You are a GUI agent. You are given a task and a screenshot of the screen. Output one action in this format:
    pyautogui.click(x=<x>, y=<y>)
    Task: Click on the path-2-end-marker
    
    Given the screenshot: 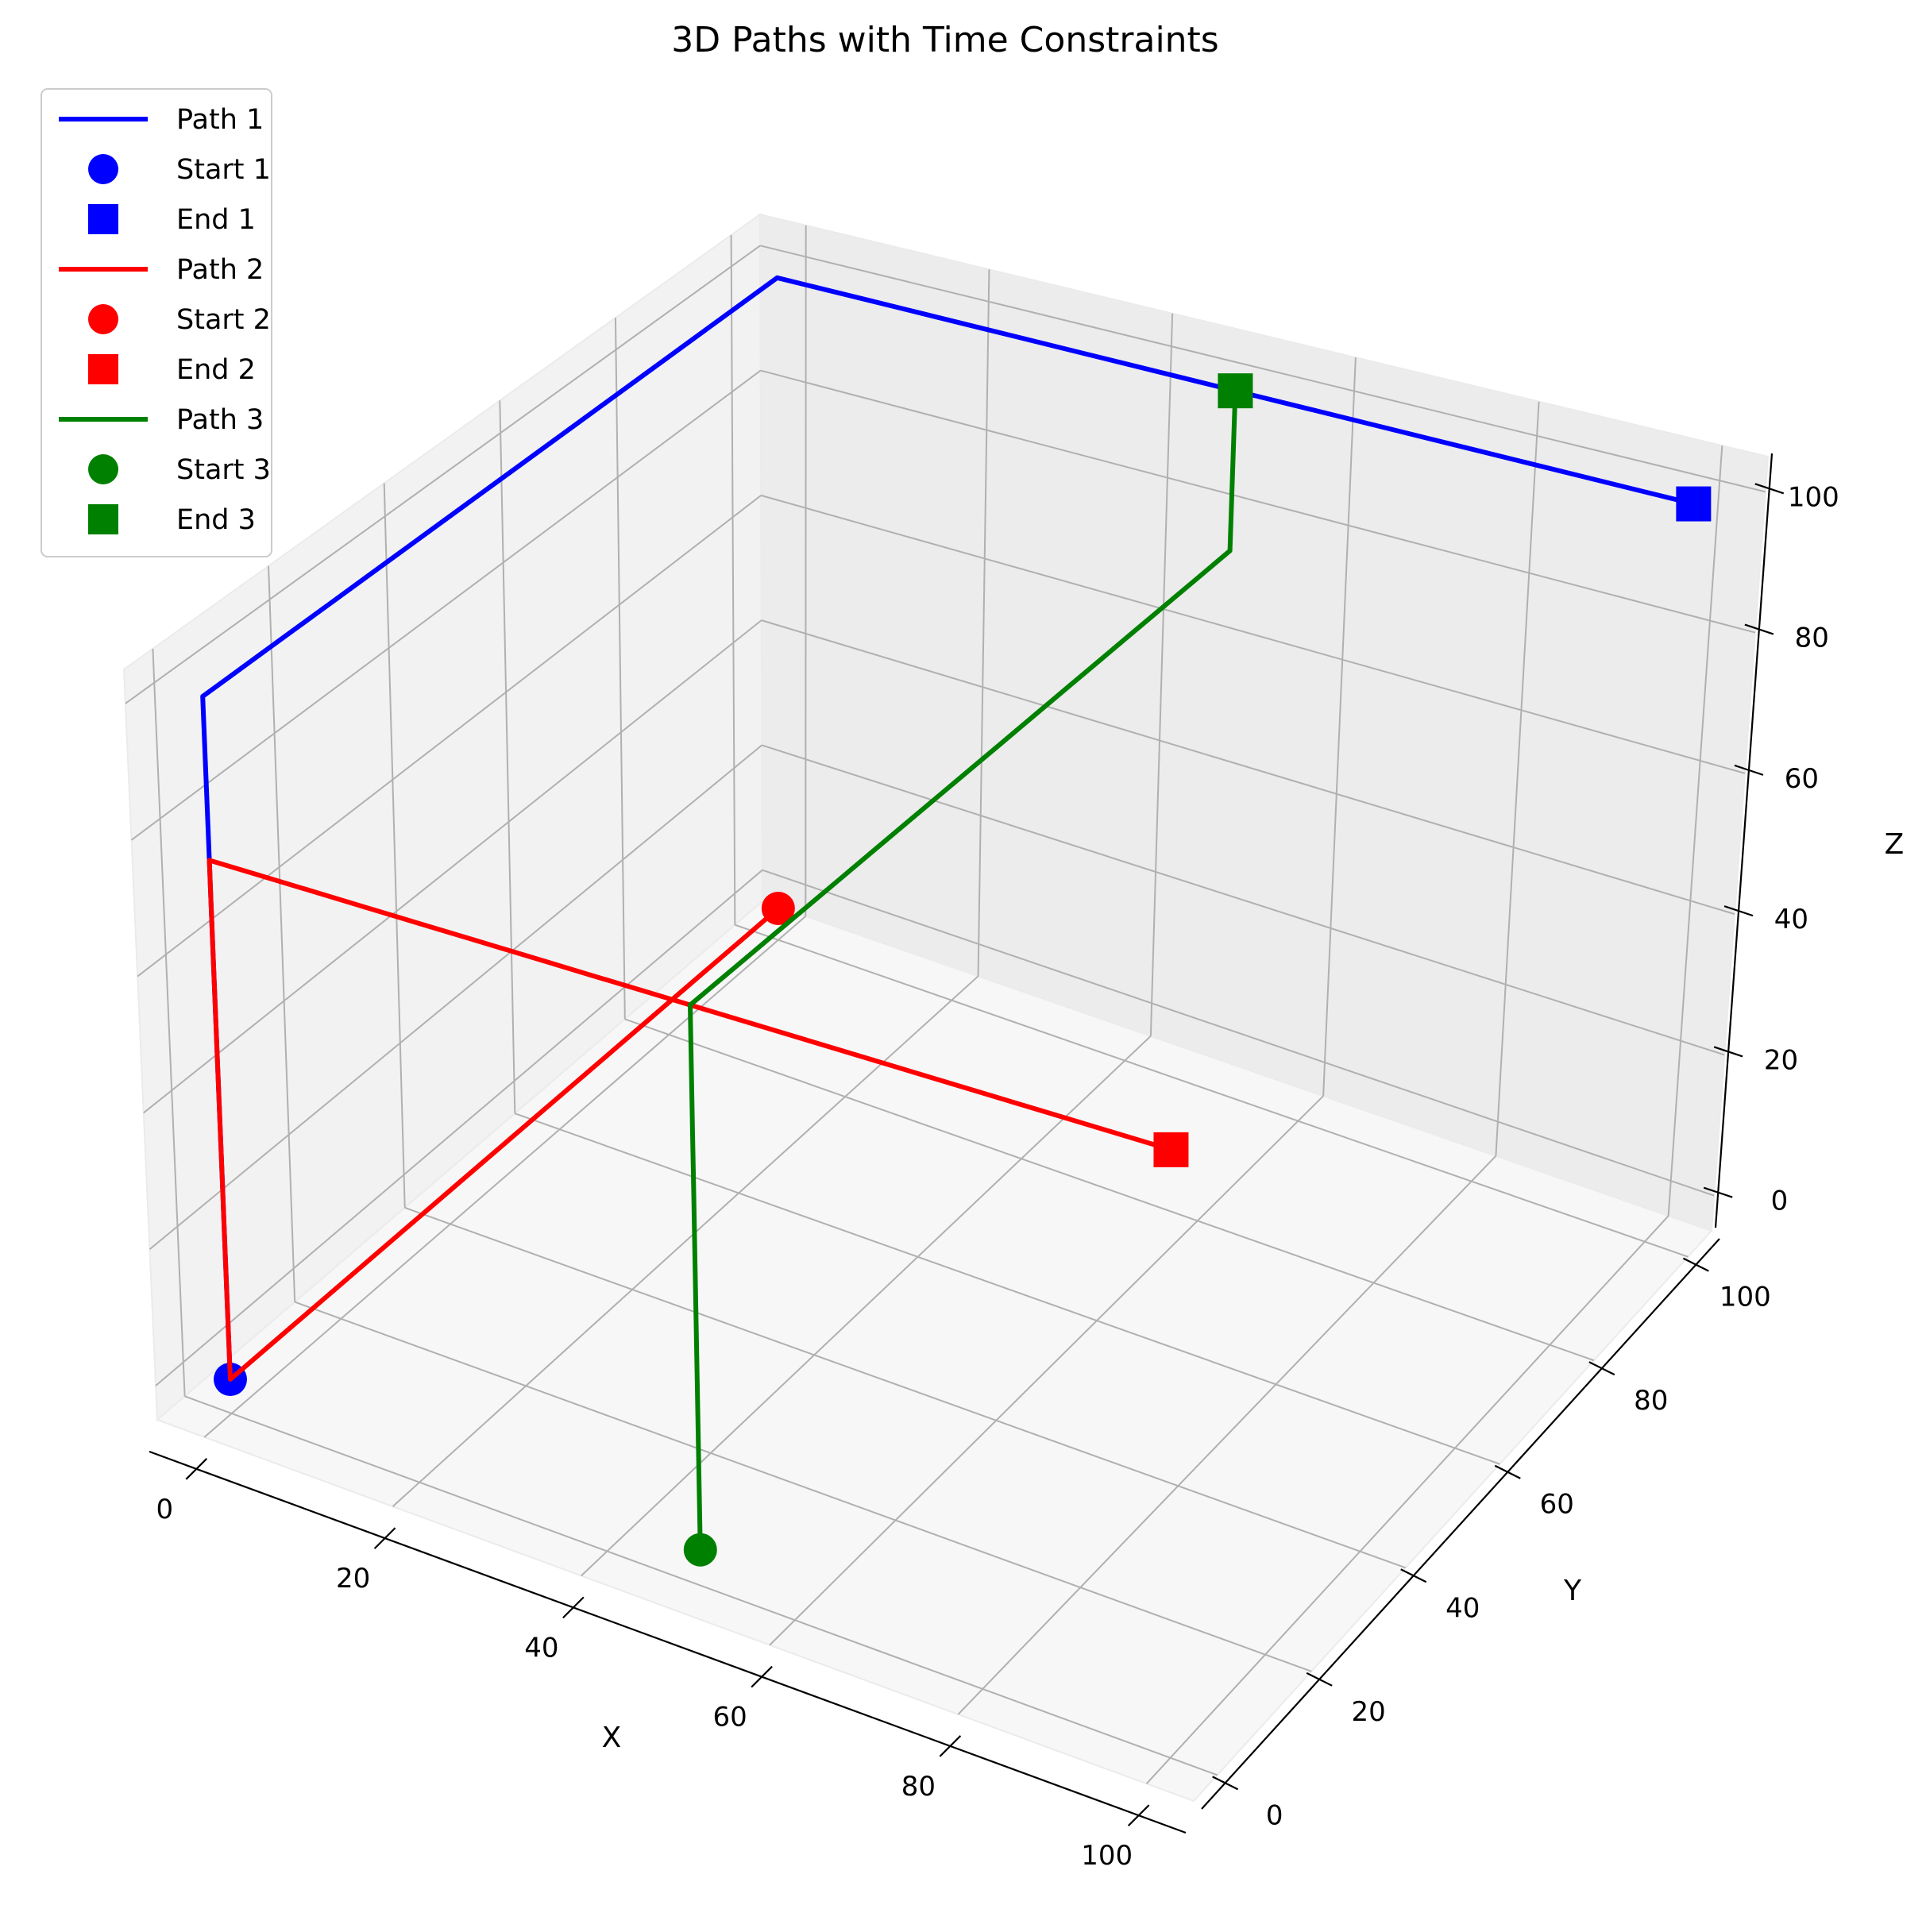 What is the action you would take?
    pyautogui.click(x=1171, y=1149)
    